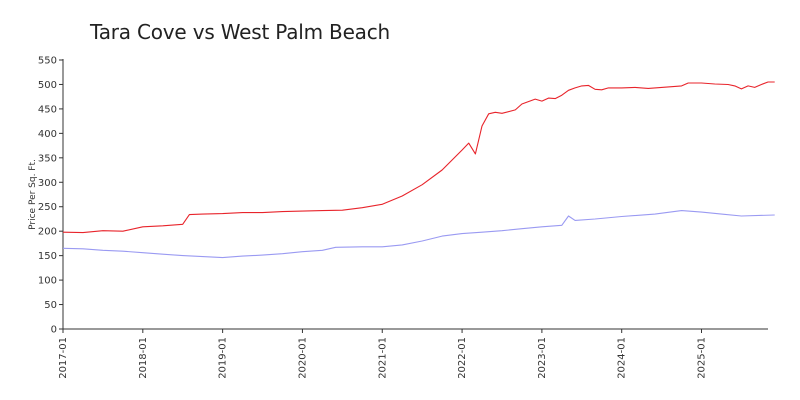 The image size is (800, 400). What do you see at coordinates (63, 358) in the screenshot?
I see `x-tick-label: 2017-01` at bounding box center [63, 358].